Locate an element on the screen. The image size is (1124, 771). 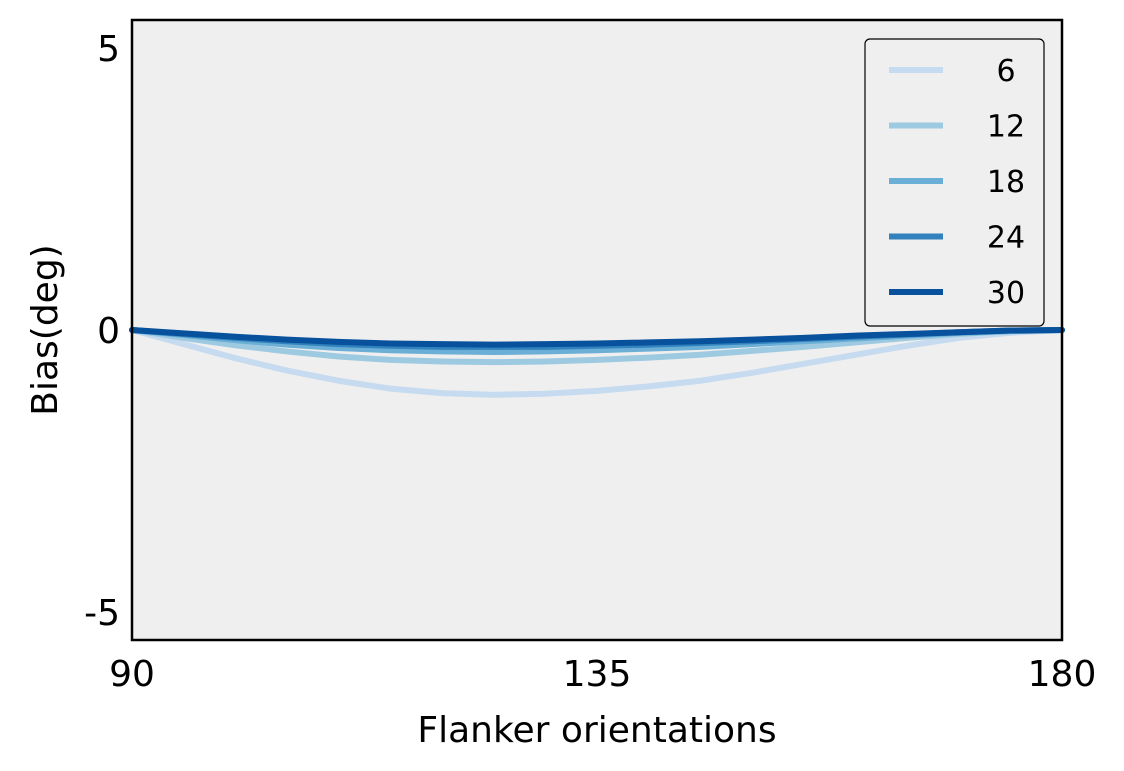
legend-label-24: 24 is located at coordinates (1006, 238).